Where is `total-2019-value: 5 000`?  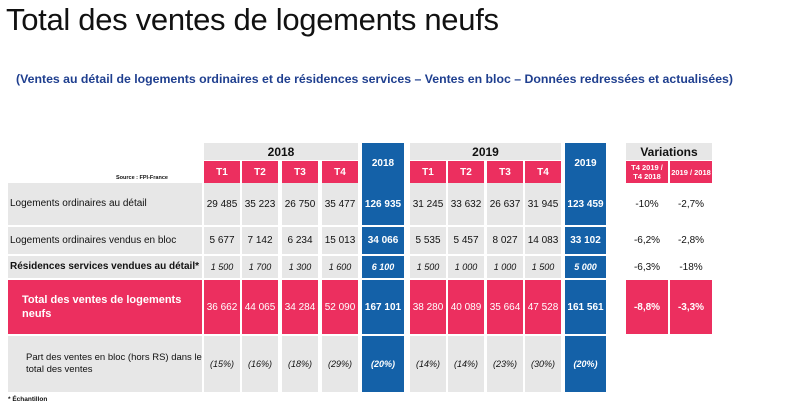
total-2019-value: 5 000 is located at coordinates (585, 267).